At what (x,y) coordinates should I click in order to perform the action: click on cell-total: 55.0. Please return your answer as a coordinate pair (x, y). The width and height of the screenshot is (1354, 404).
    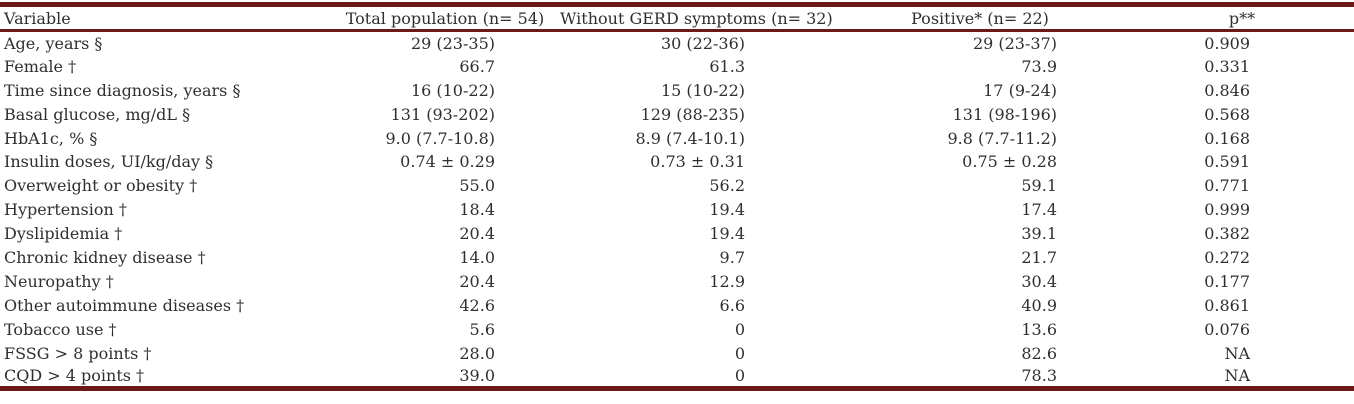
    Looking at the image, I should click on (477, 186).